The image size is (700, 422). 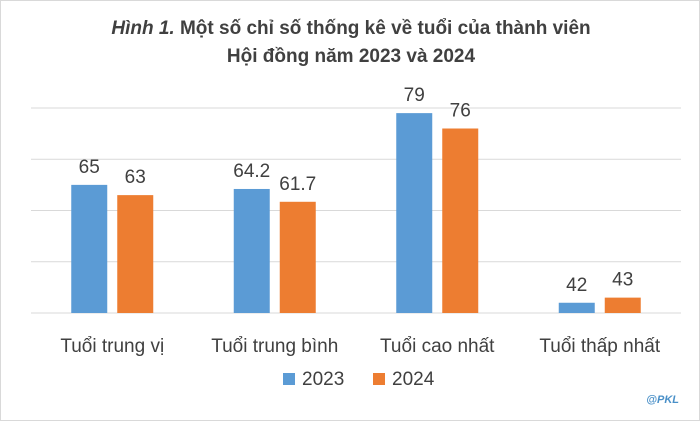 I want to click on data-label-2024-1: 61.7, so click(x=297, y=184).